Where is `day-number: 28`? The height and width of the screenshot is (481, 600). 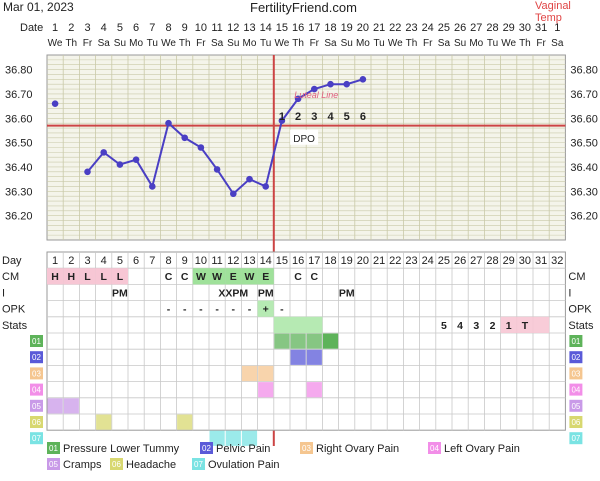
day-number: 28 is located at coordinates (492, 261).